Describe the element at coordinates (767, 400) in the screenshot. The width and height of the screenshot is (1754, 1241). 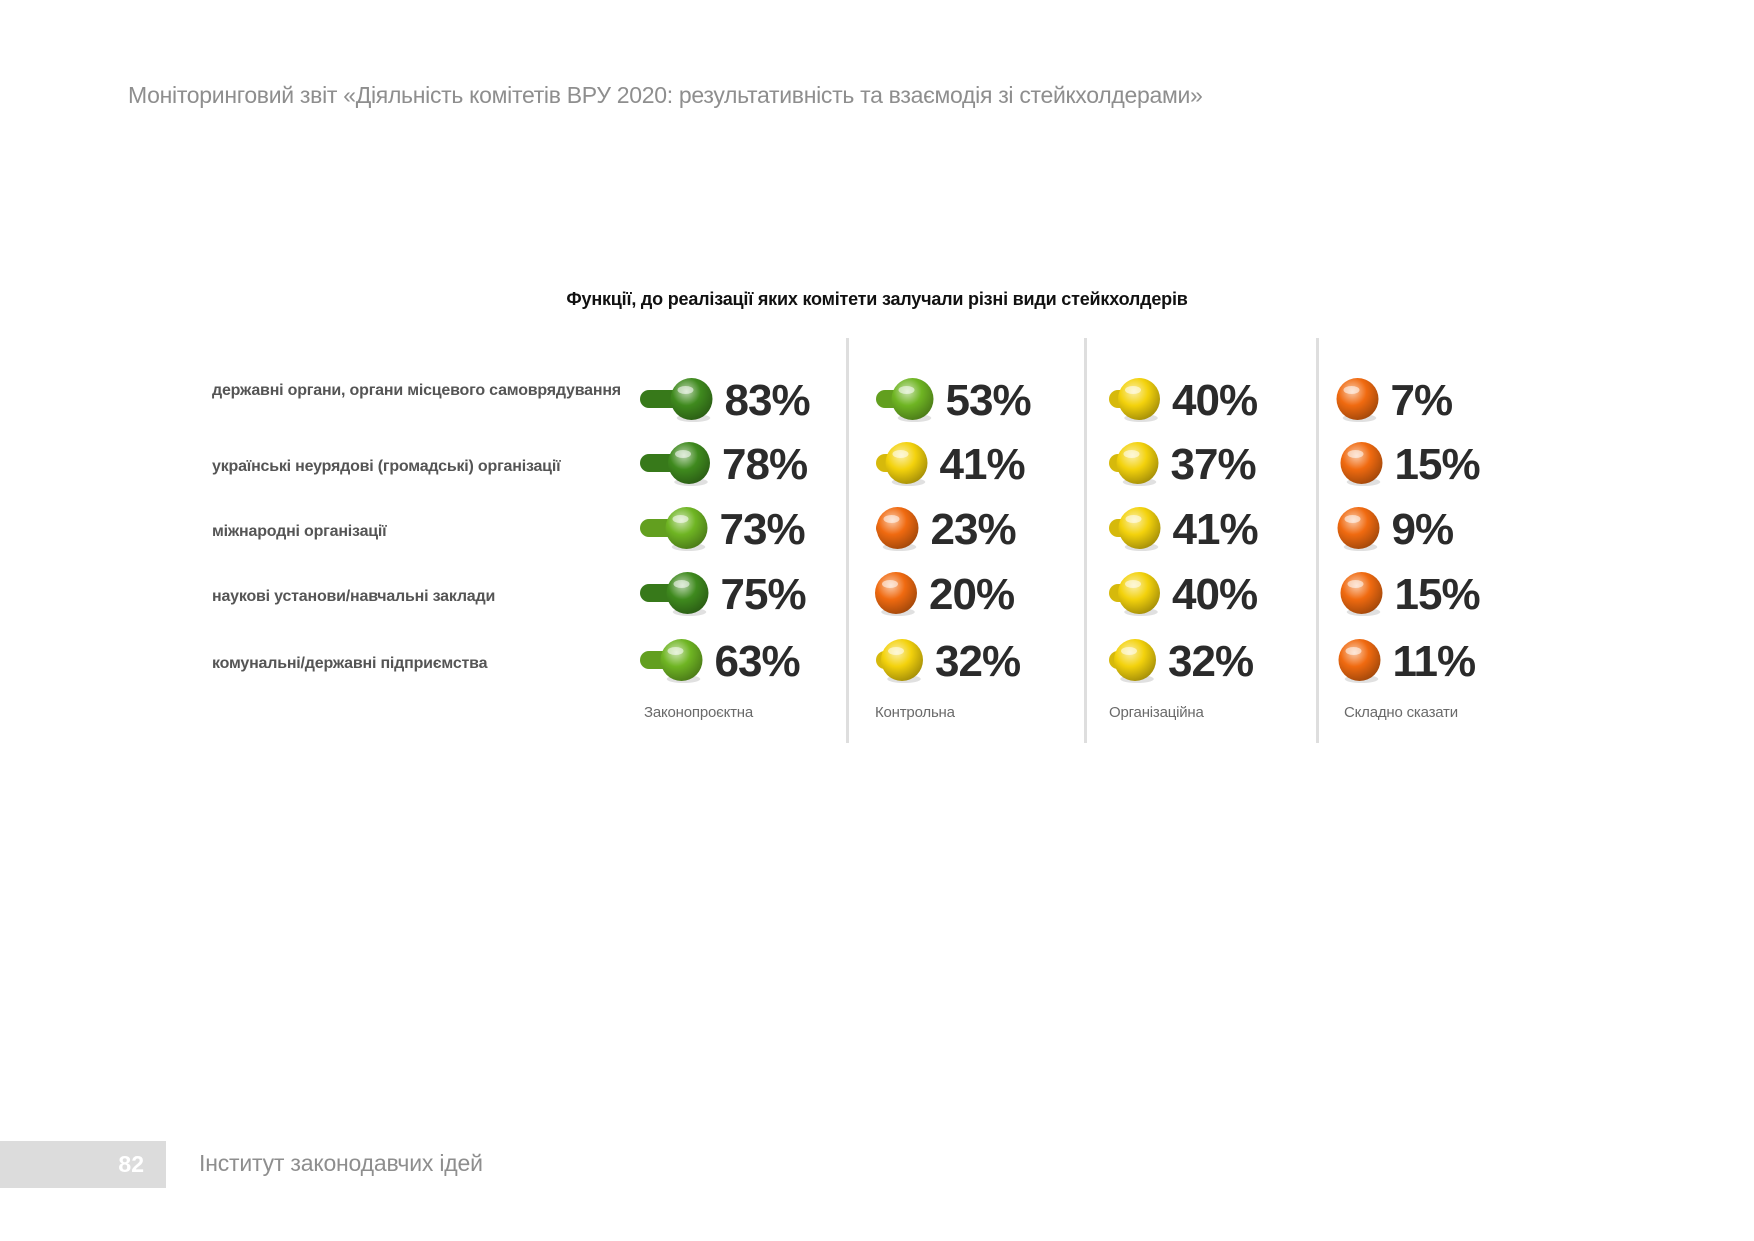
I see `indicator-value-label: 83%` at that location.